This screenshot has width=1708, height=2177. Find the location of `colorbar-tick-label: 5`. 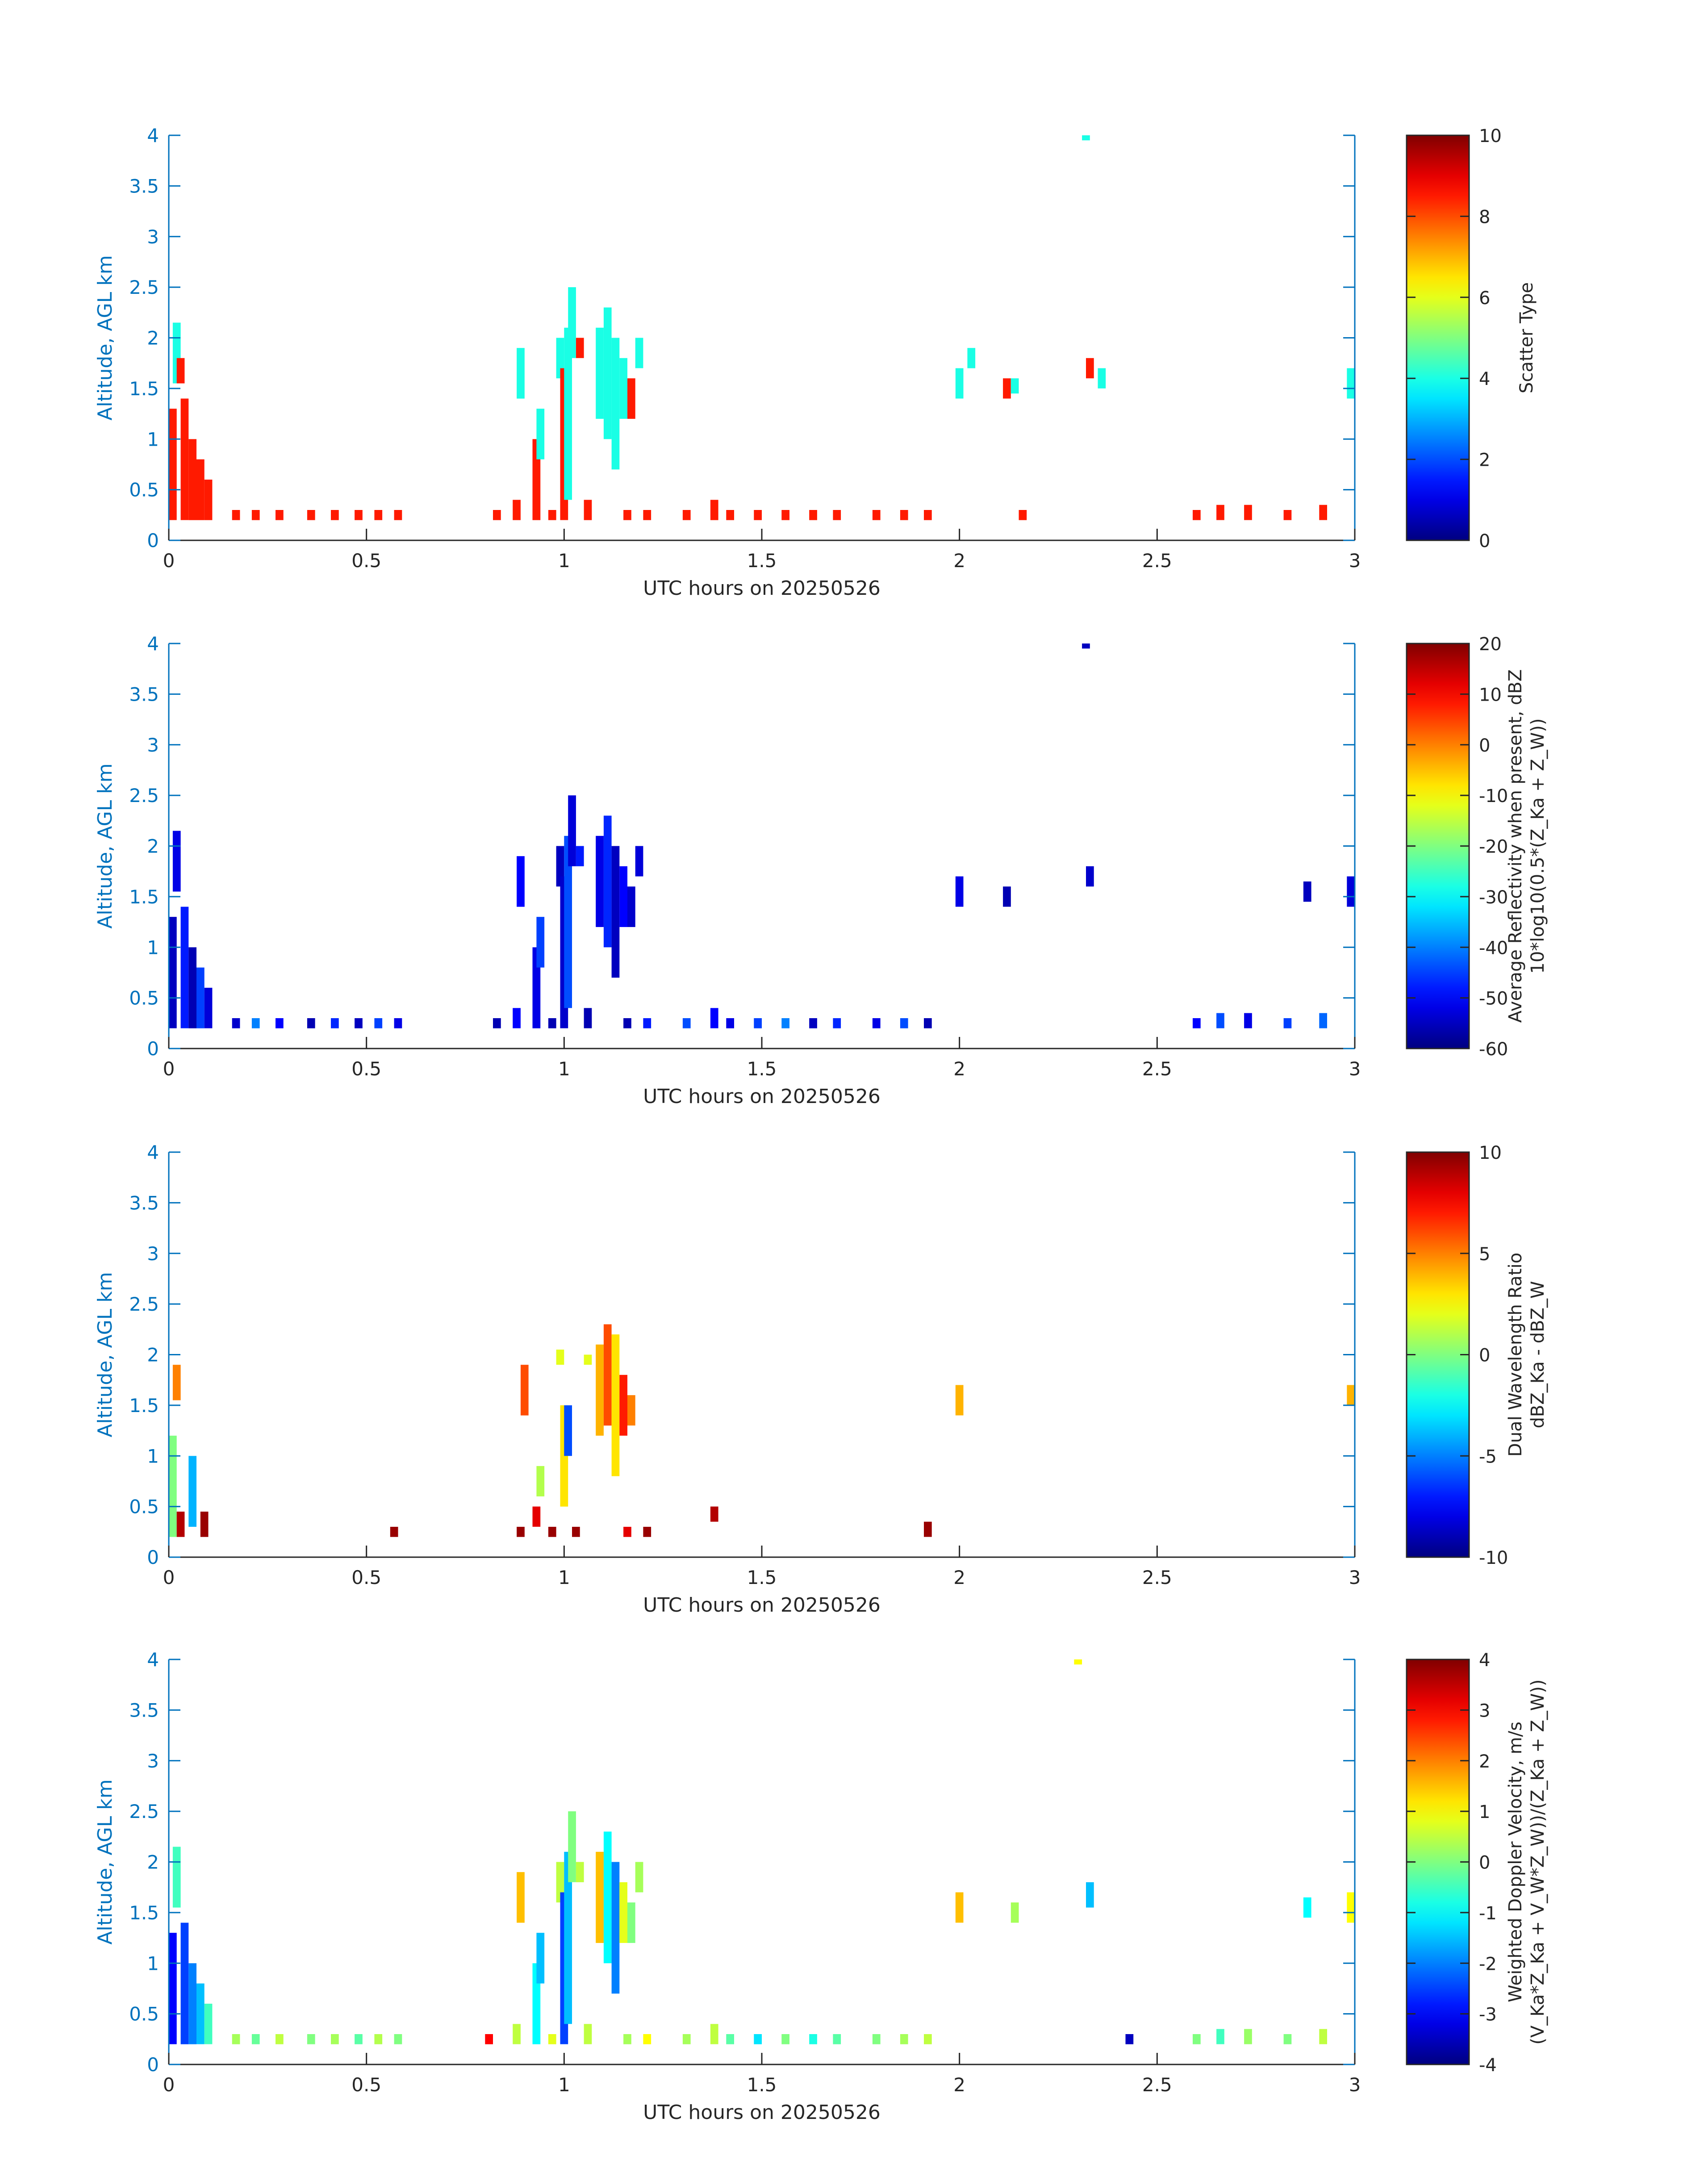

colorbar-tick-label: 5 is located at coordinates (1484, 1254).